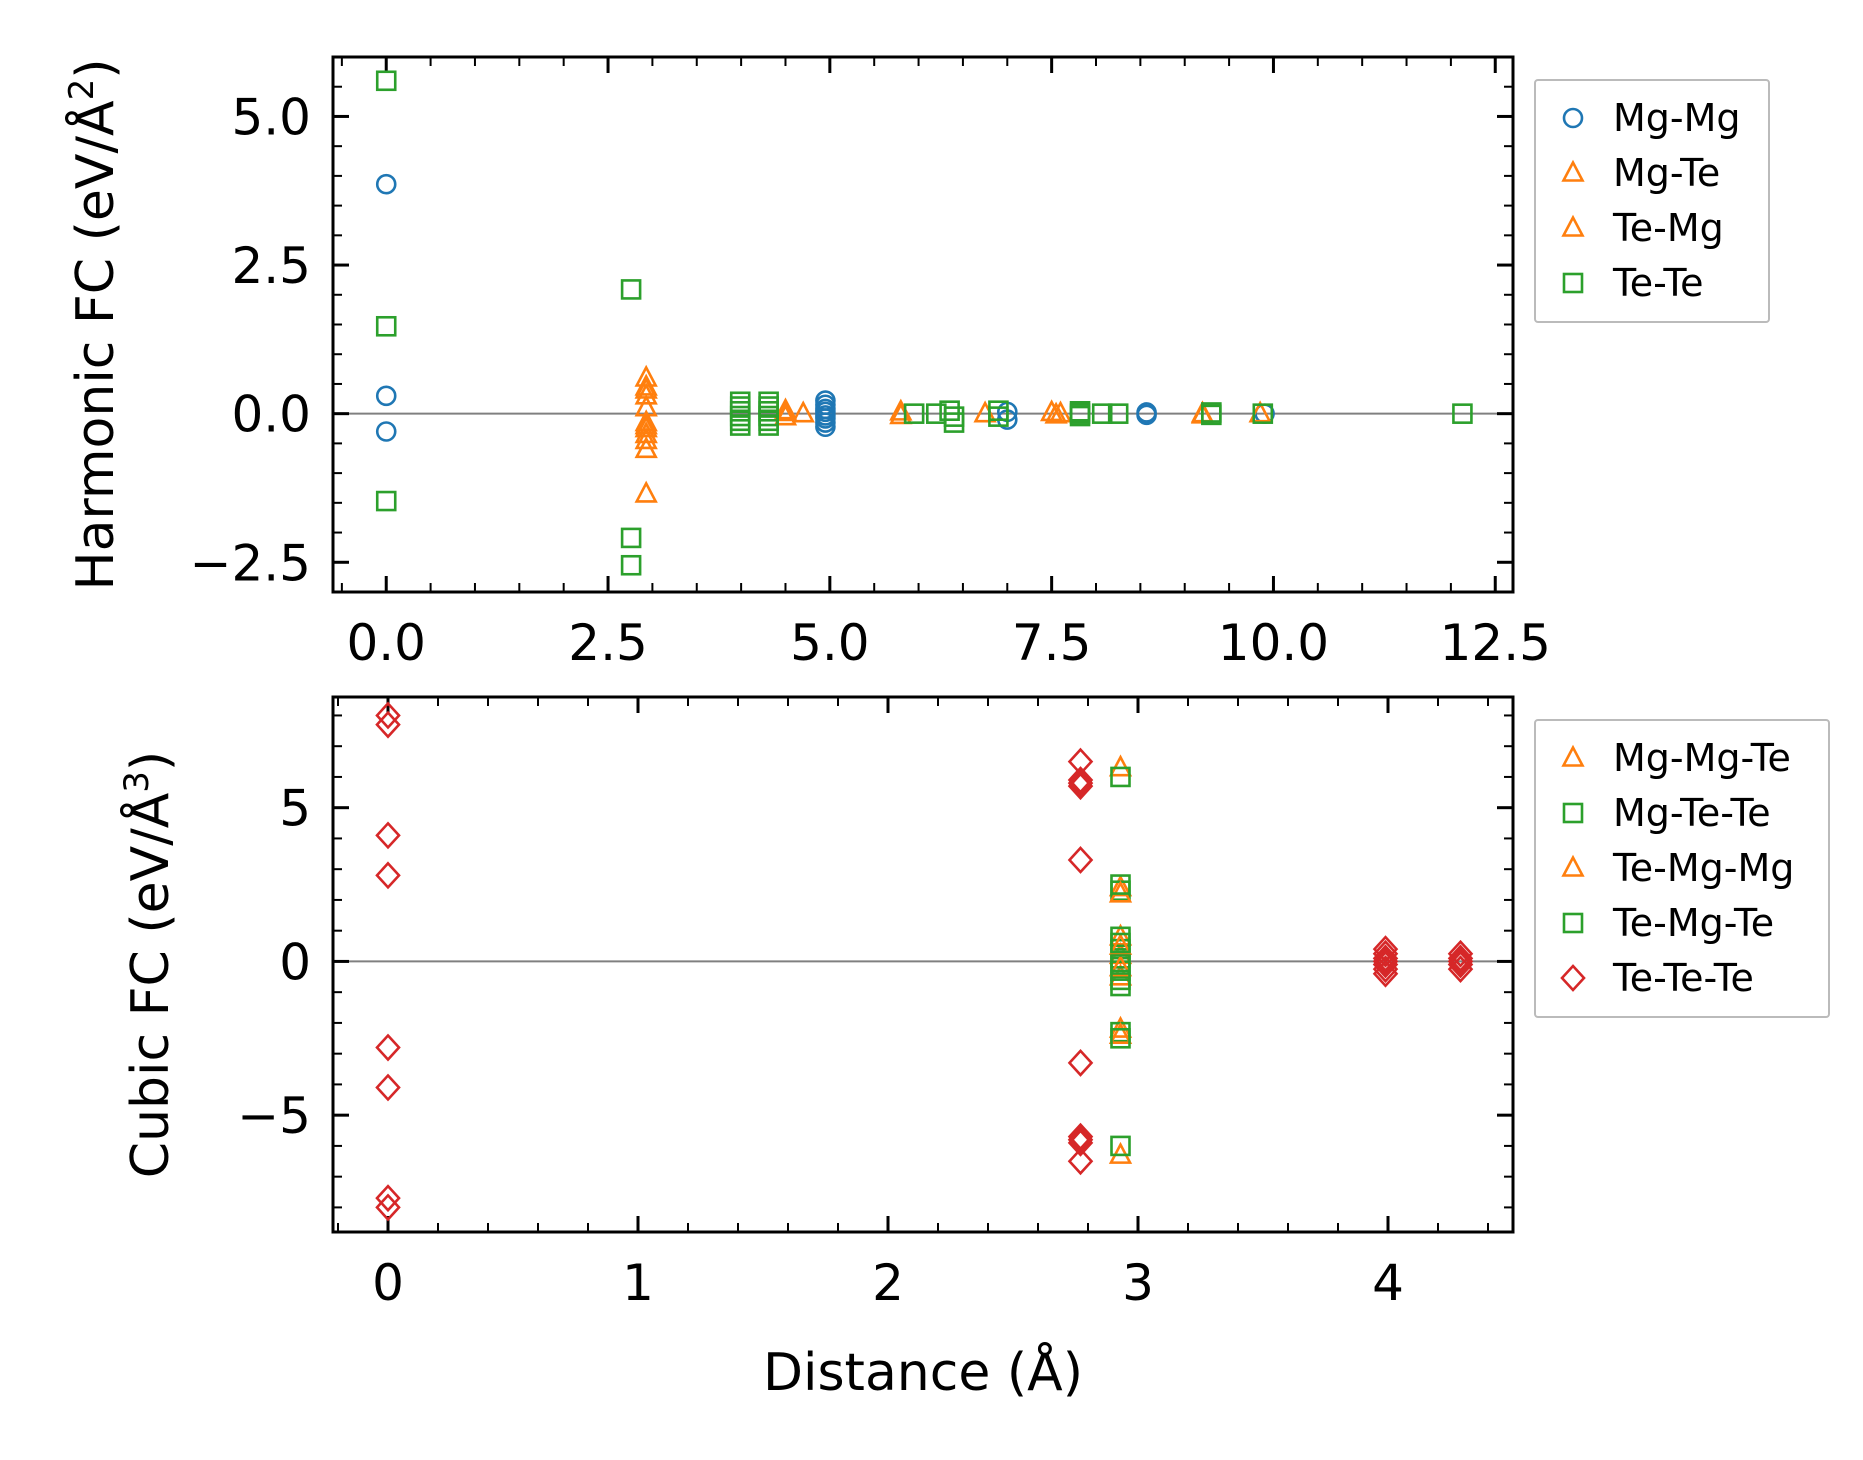 Image resolution: width=1863 pixels, height=1460 pixels. Describe the element at coordinates (1573, 170) in the screenshot. I see `legend-marker-mg-te` at that location.